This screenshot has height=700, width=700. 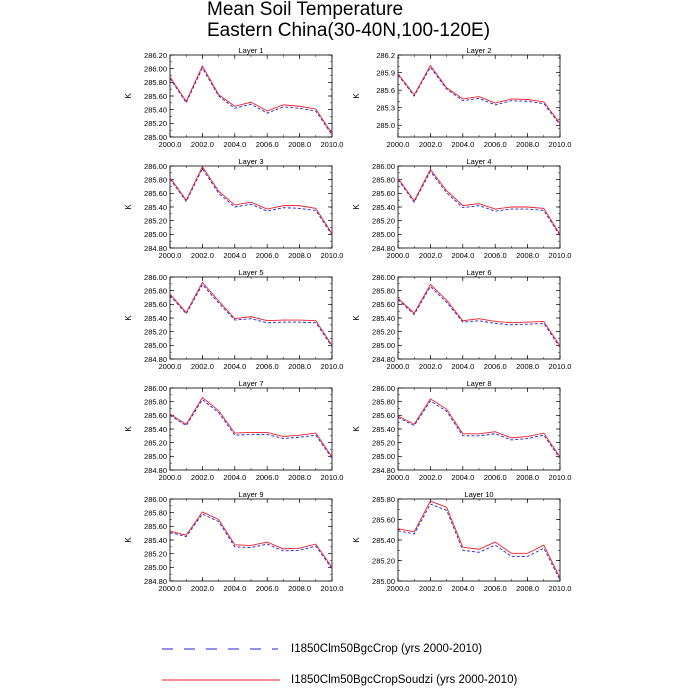 I want to click on legend-entry-solid: I1850Clm50BgcCropSoudzi (yrs 2000-2010), so click(x=370, y=680).